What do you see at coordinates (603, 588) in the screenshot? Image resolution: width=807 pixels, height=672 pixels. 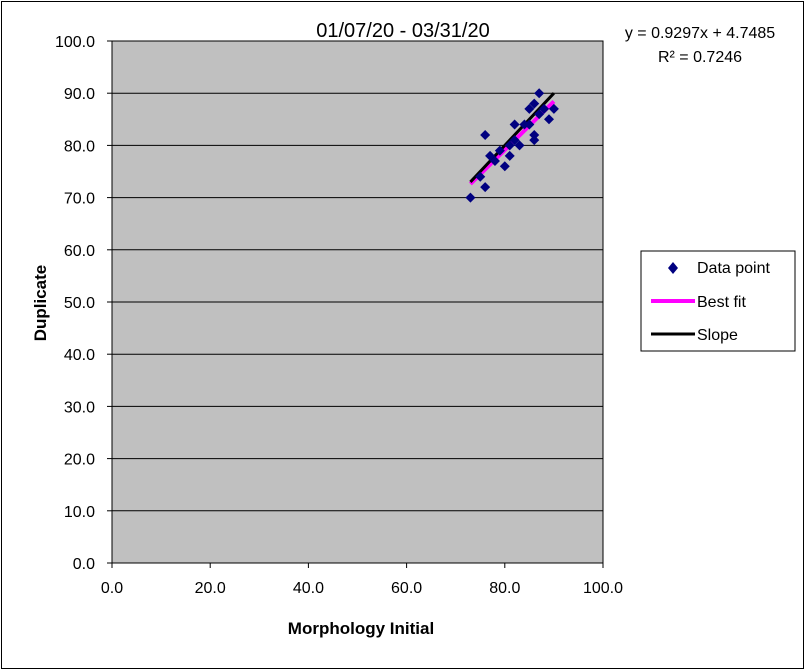 I see `x-tick-label: 100.0` at bounding box center [603, 588].